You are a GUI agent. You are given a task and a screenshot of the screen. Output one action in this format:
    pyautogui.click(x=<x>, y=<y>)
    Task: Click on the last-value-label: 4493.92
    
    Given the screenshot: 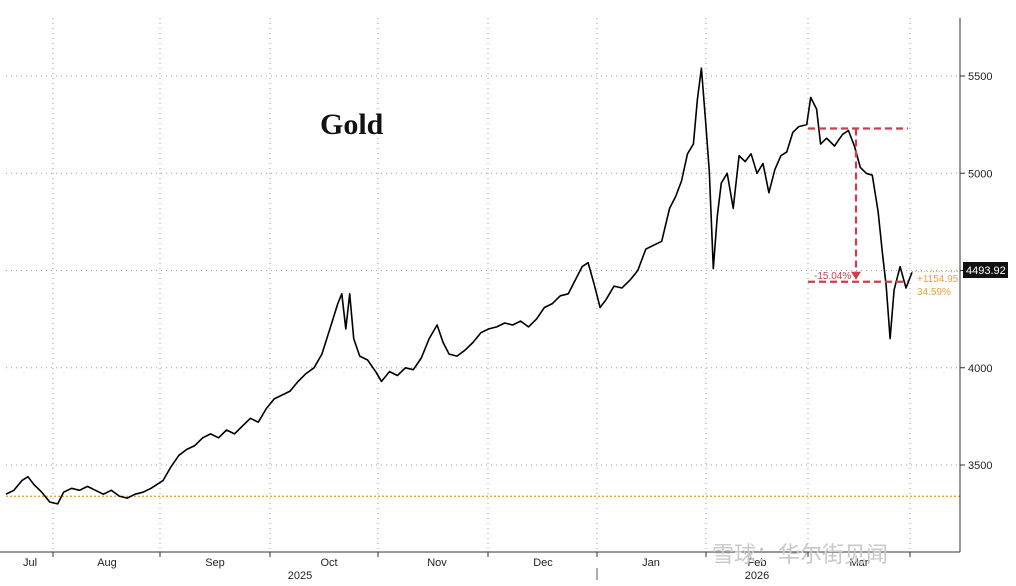 What is the action you would take?
    pyautogui.click(x=986, y=271)
    